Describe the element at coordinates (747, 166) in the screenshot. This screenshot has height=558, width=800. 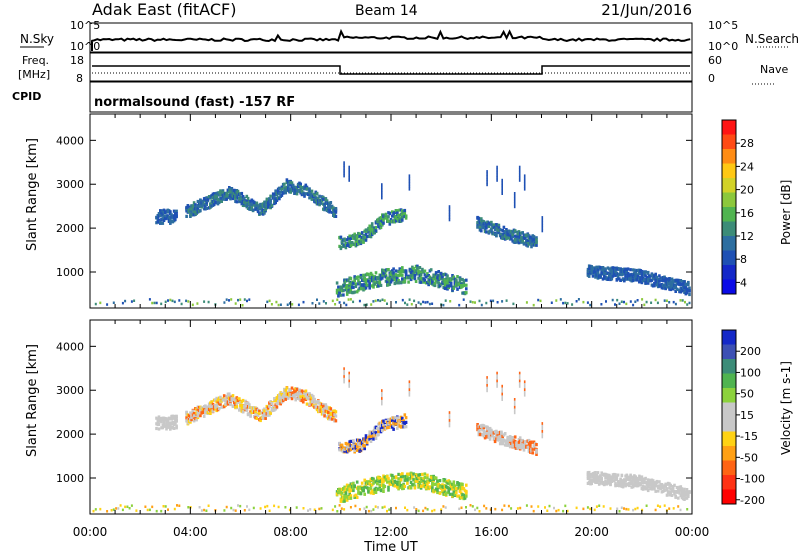
I see `colorbar-tick-label: 24` at that location.